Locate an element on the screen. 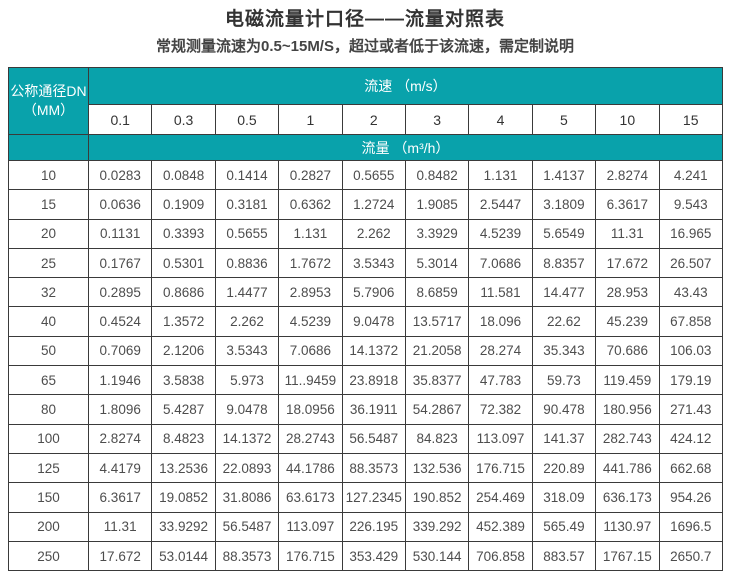 Image resolution: width=730 pixels, height=588 pixels. flow-value: 19.0852 is located at coordinates (183, 497).